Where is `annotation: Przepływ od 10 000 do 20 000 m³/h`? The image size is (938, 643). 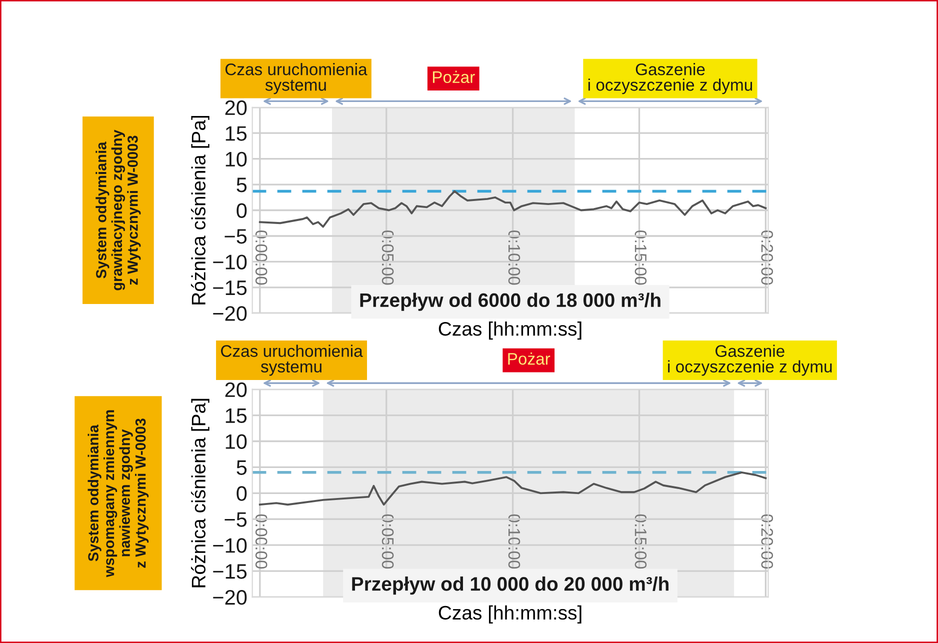 annotation: Przepływ od 10 000 do 20 000 m³/h is located at coordinates (510, 585).